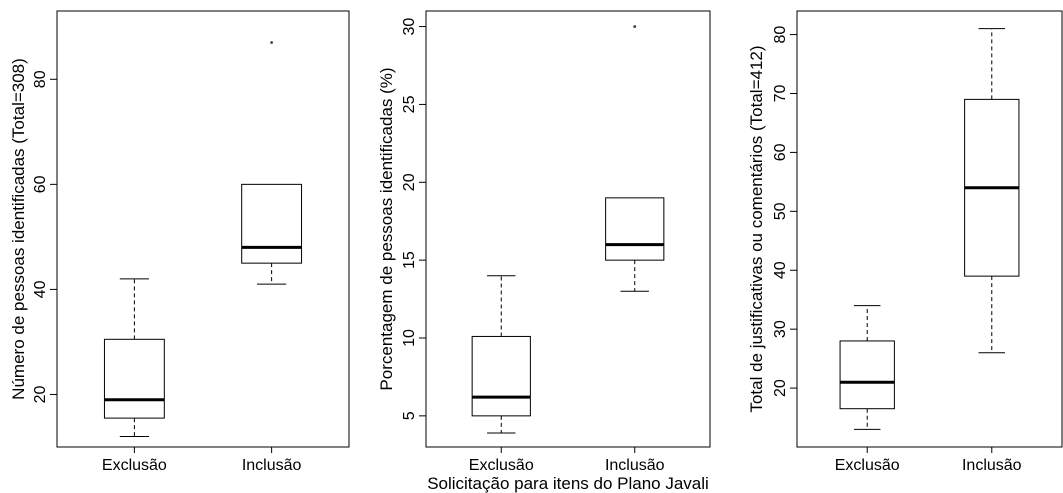 The height and width of the screenshot is (493, 1063). Describe the element at coordinates (409, 260) in the screenshot. I see `y-tick-label: 15` at that location.